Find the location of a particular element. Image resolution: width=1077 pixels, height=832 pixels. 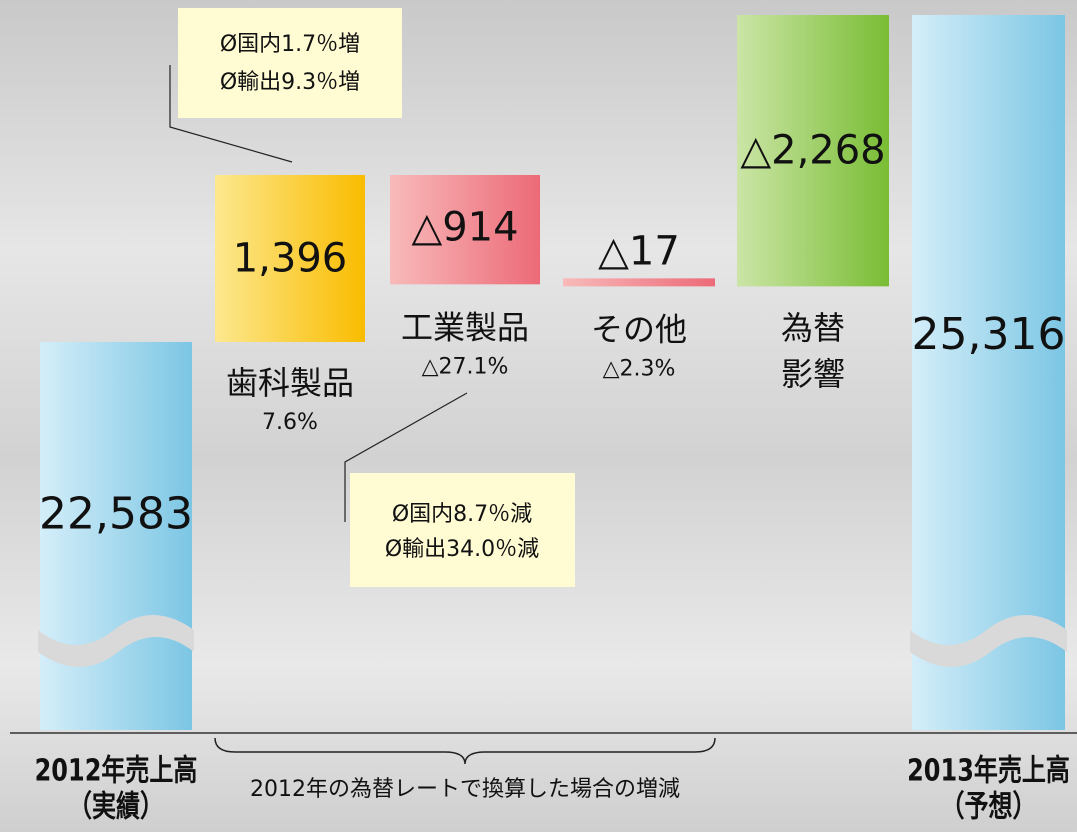

category-label: 為替 is located at coordinates (813, 328).